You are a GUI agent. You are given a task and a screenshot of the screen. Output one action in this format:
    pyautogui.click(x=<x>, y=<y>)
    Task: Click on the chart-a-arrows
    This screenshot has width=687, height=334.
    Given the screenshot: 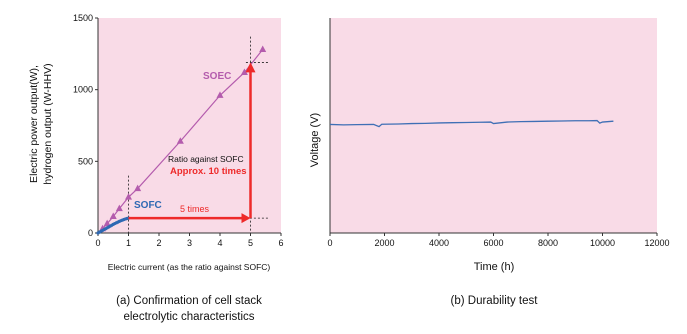 What is the action you would take?
    pyautogui.click(x=192, y=143)
    